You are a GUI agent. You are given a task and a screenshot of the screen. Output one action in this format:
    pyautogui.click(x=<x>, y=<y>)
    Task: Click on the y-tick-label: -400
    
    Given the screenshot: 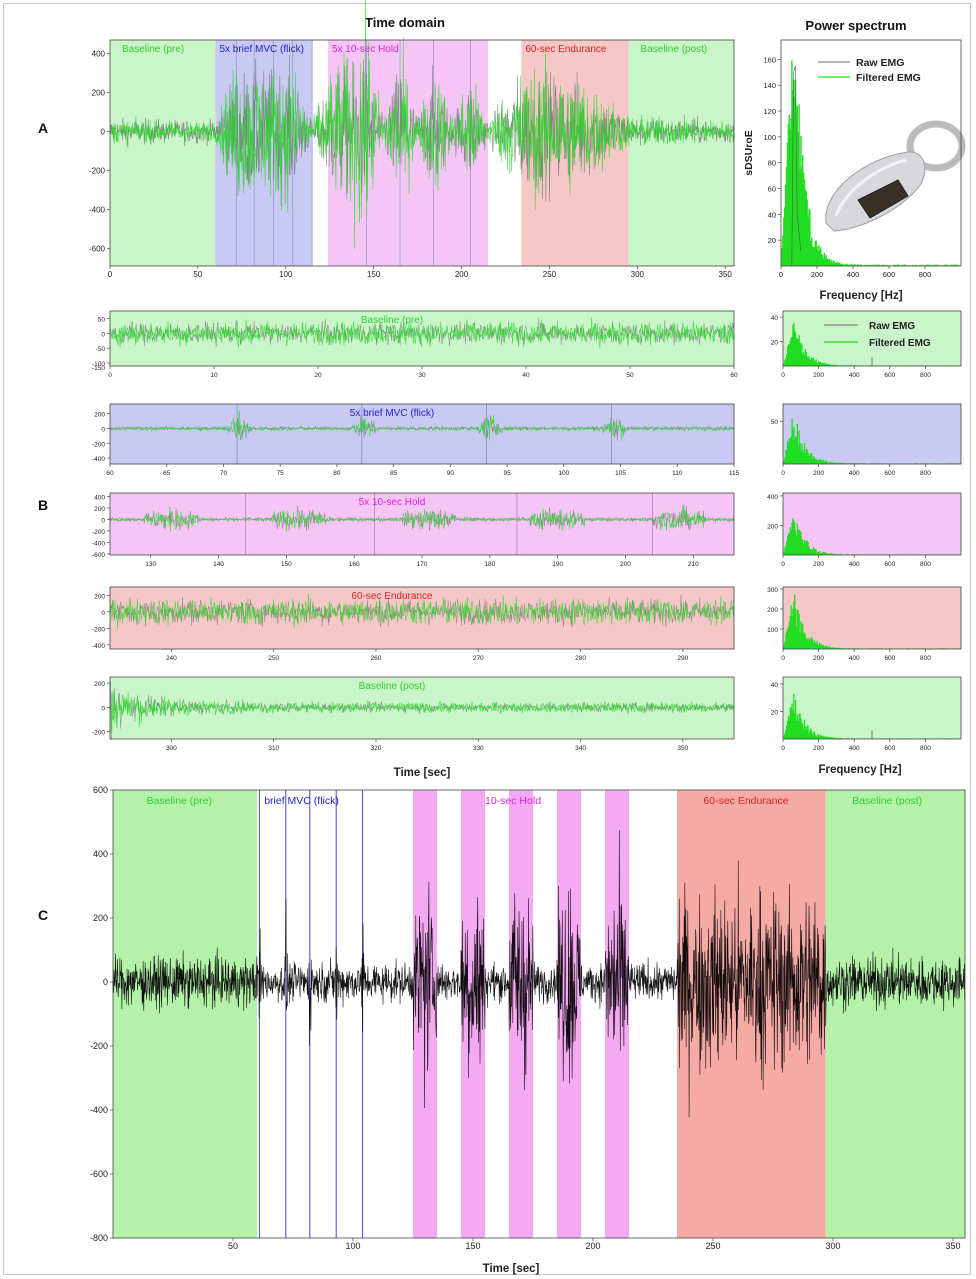 What is the action you would take?
    pyautogui.click(x=99, y=1110)
    